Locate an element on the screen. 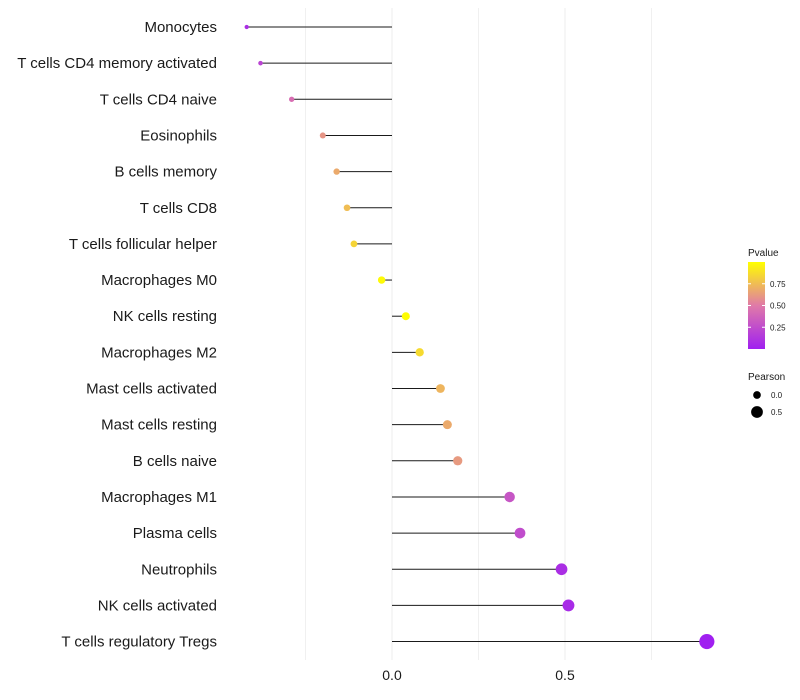 This screenshot has height=700, width=800. size-legend-label: 0.5 is located at coordinates (777, 412).